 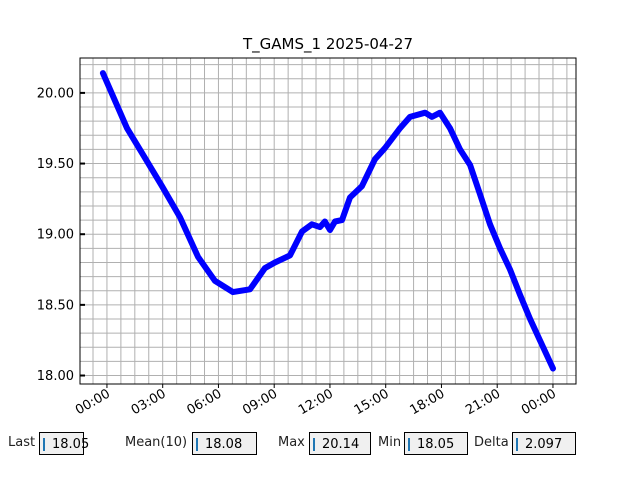 I want to click on x-tick-label: 18:00, so click(x=428, y=402).